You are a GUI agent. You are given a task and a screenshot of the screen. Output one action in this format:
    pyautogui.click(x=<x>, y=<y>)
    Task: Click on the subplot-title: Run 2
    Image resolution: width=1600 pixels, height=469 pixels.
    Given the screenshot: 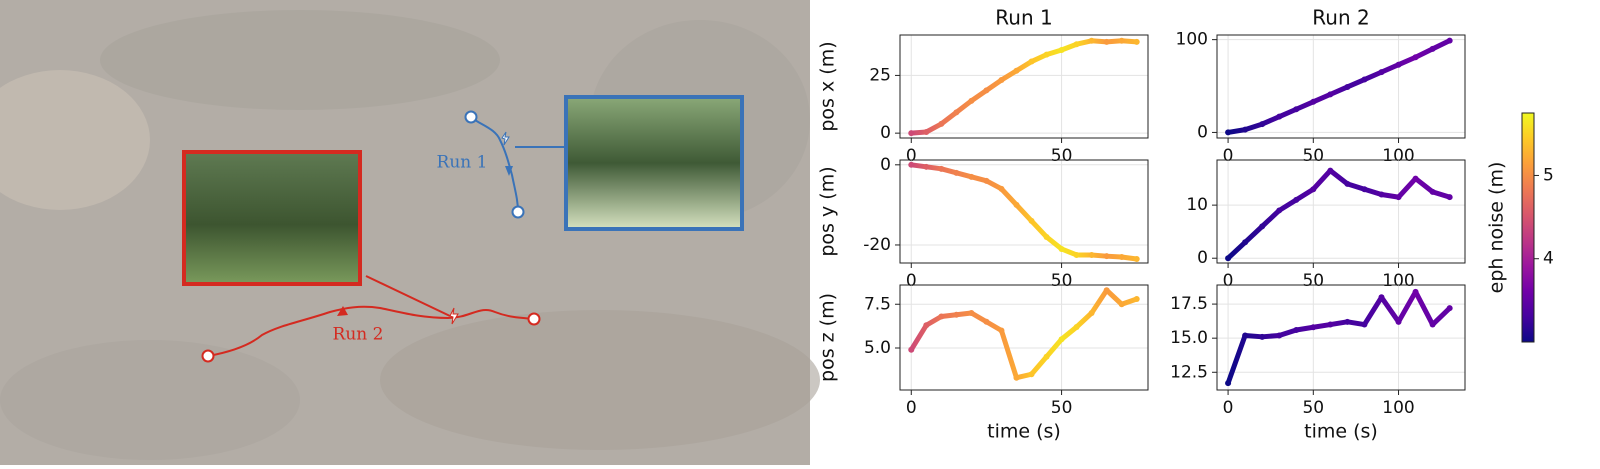 What is the action you would take?
    pyautogui.click(x=1340, y=18)
    